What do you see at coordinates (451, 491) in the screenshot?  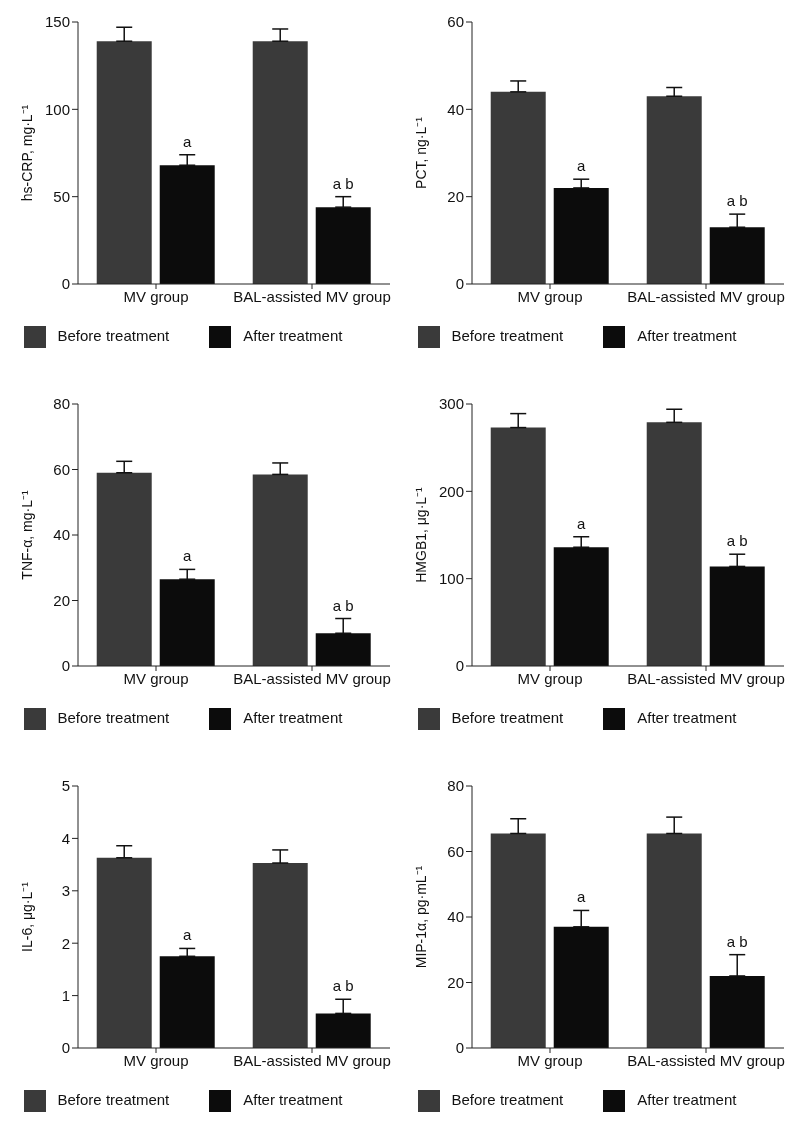 I see `y-tick-label: 200` at bounding box center [451, 491].